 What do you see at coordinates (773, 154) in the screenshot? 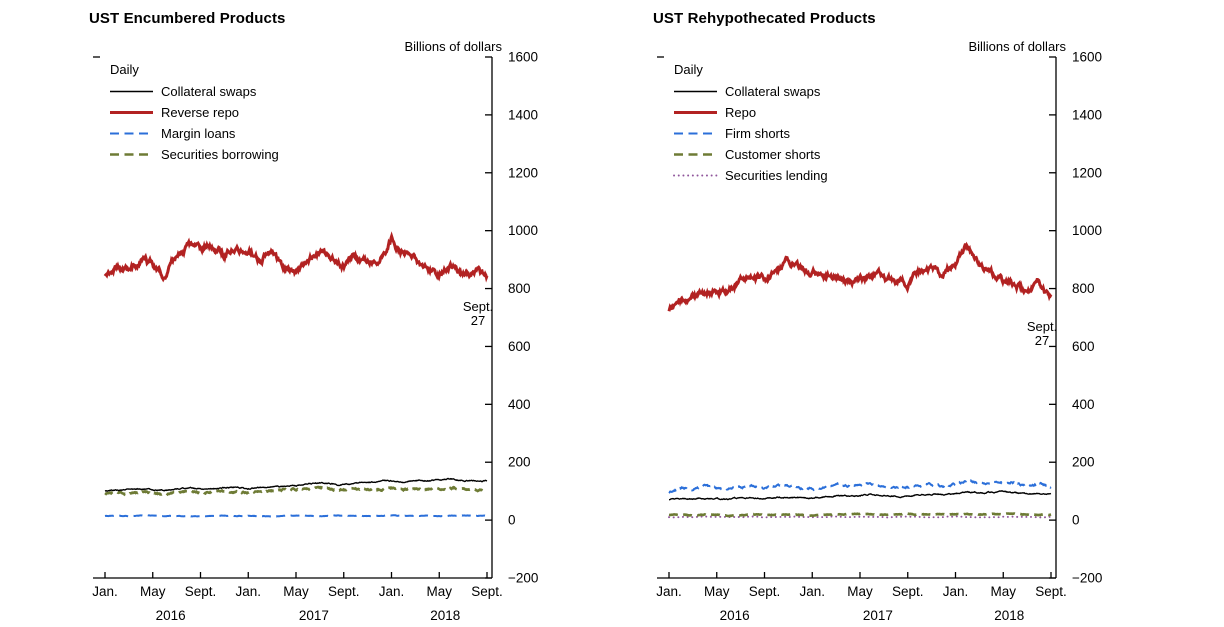
I see `legend-label-customer-shorts: Customer shorts` at bounding box center [773, 154].